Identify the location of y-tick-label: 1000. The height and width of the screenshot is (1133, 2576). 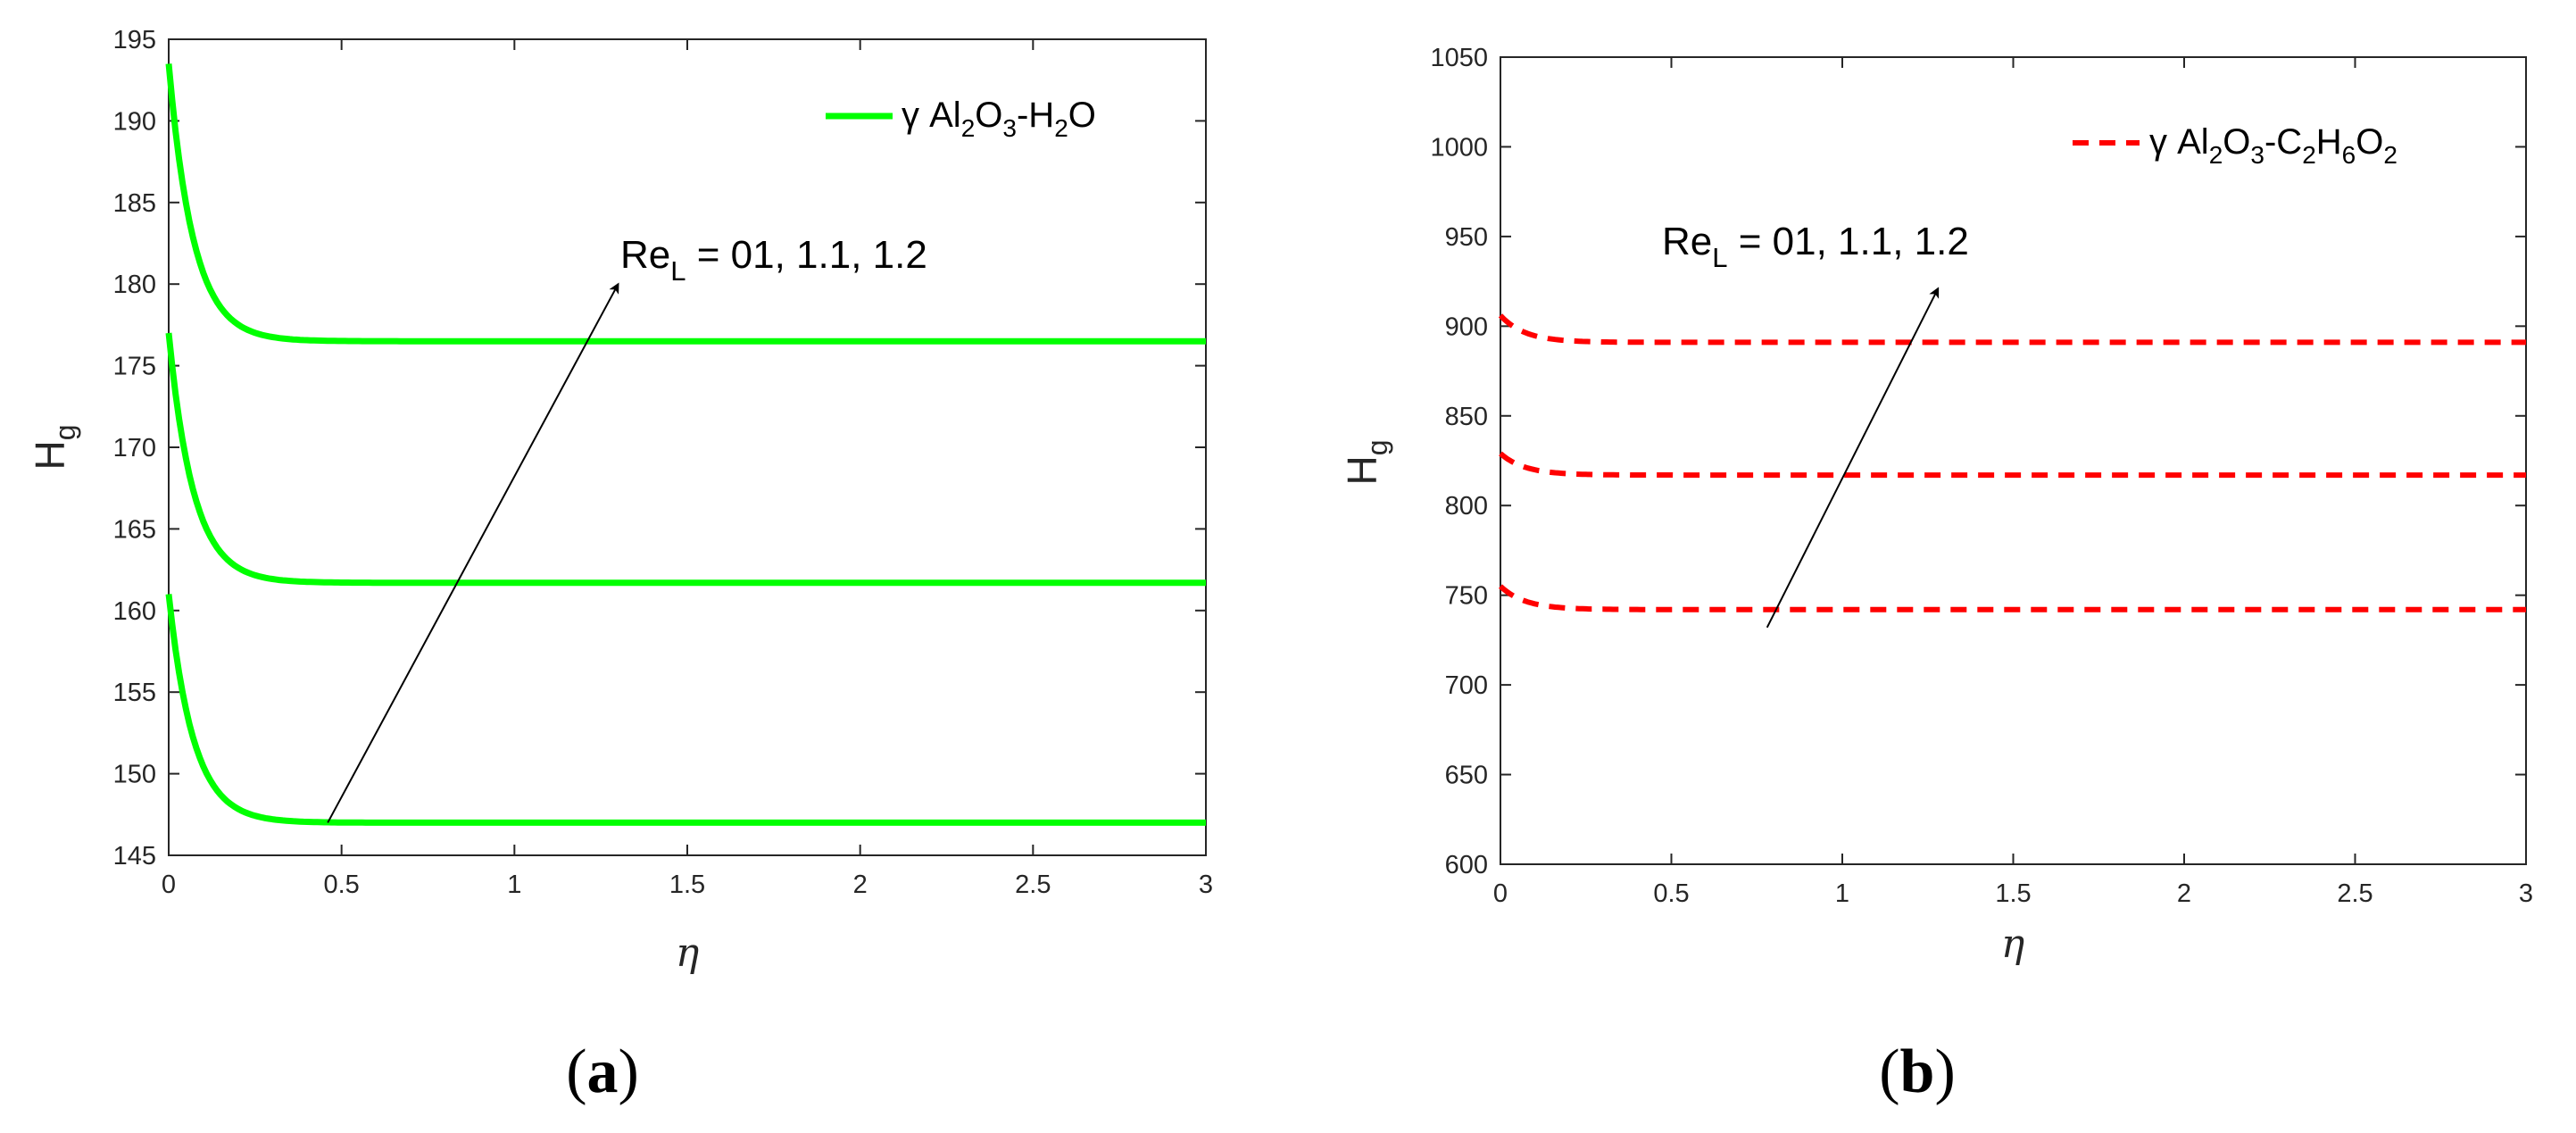
(1459, 147).